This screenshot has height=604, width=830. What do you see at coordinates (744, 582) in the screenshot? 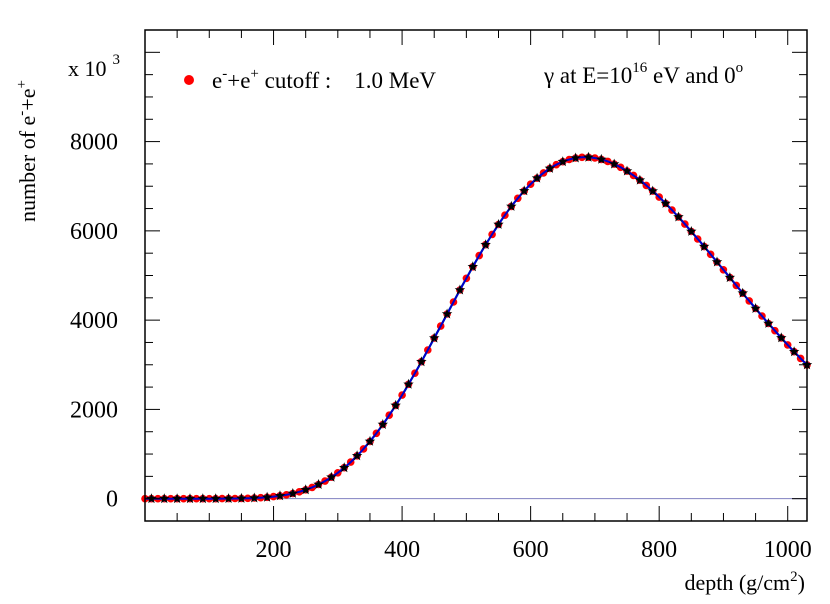
I see `x-axis-title: depth (g/cm2)` at bounding box center [744, 582].